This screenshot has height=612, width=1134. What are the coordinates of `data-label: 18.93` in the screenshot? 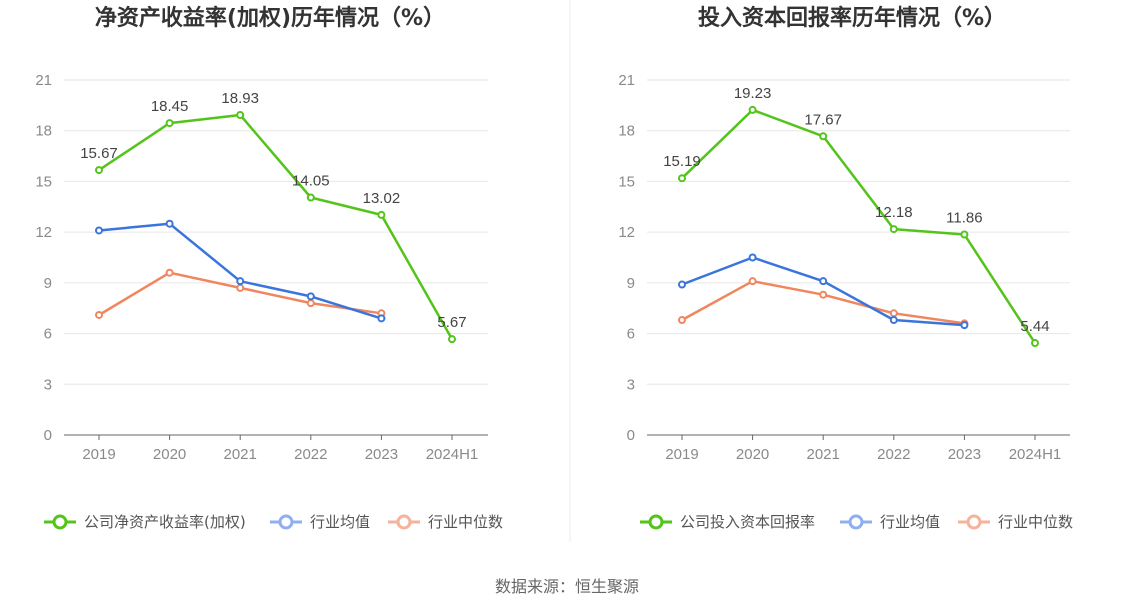 It's located at (240, 98).